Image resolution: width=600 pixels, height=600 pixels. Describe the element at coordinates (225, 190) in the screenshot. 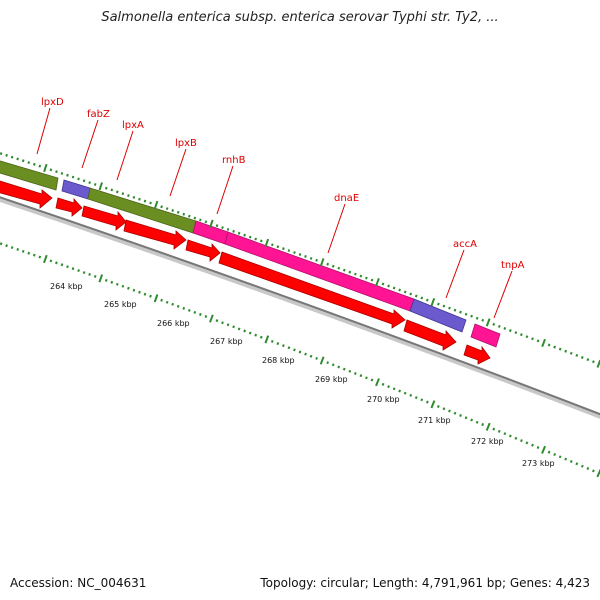

I see `leader-line-rnhB` at that location.